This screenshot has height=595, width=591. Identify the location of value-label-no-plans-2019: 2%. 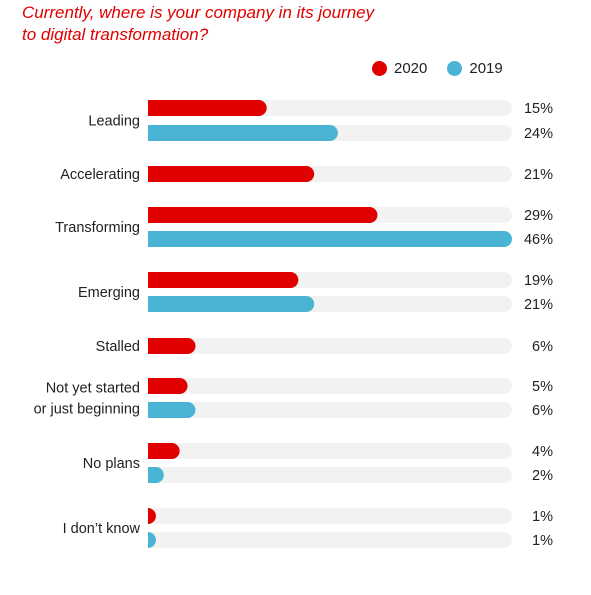
(542, 476).